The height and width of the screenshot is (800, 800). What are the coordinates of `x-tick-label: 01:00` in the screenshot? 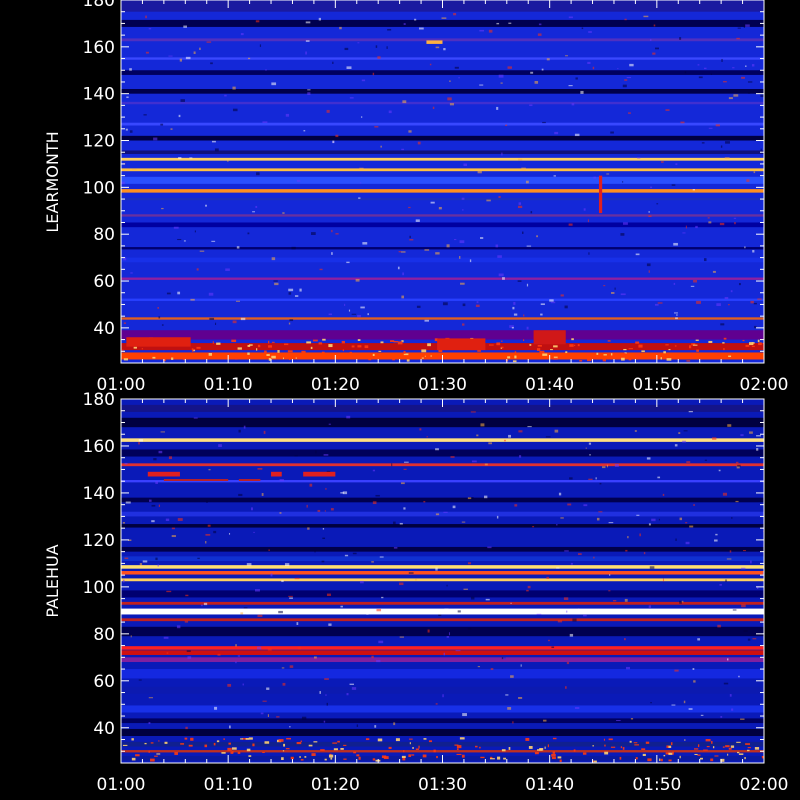 It's located at (121, 785).